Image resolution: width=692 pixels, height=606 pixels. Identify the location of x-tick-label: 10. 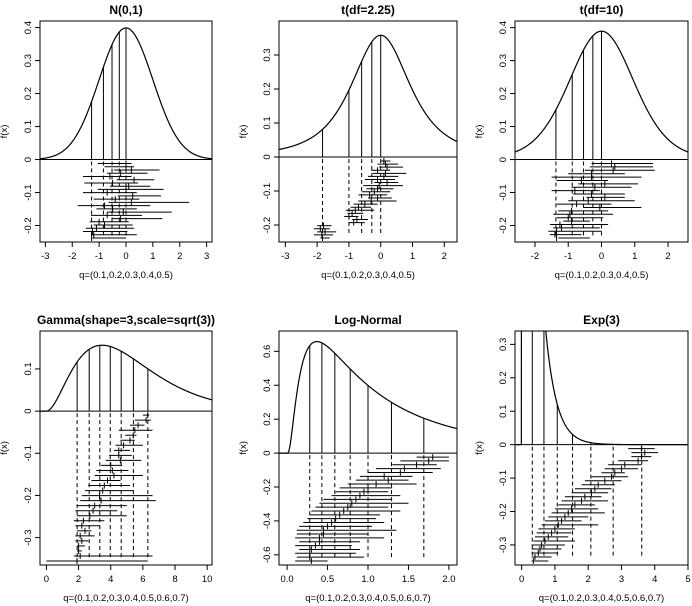
(207, 579).